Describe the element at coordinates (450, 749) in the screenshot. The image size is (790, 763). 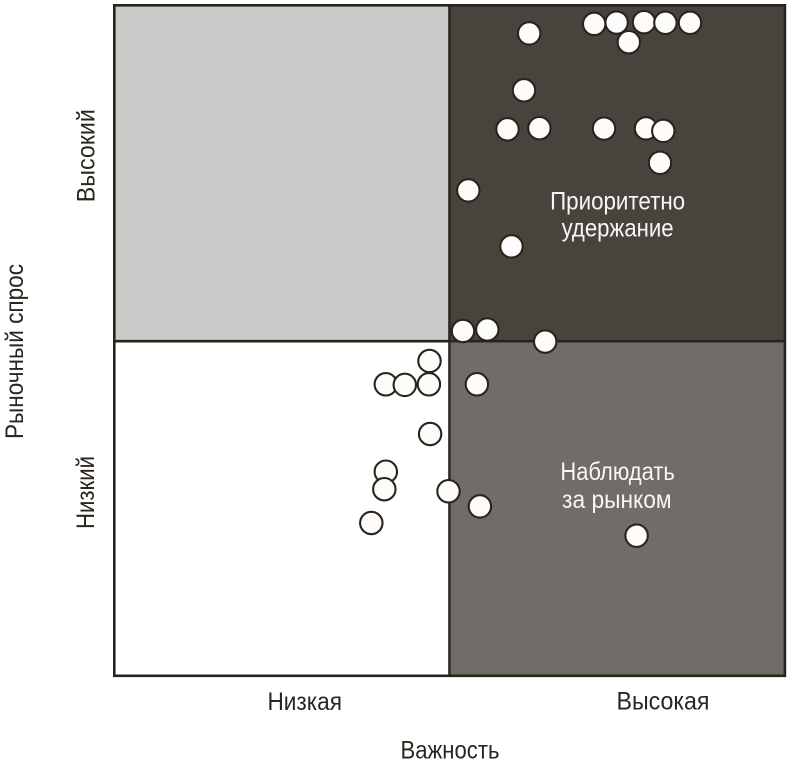
I see `svg-text: Важность` at that location.